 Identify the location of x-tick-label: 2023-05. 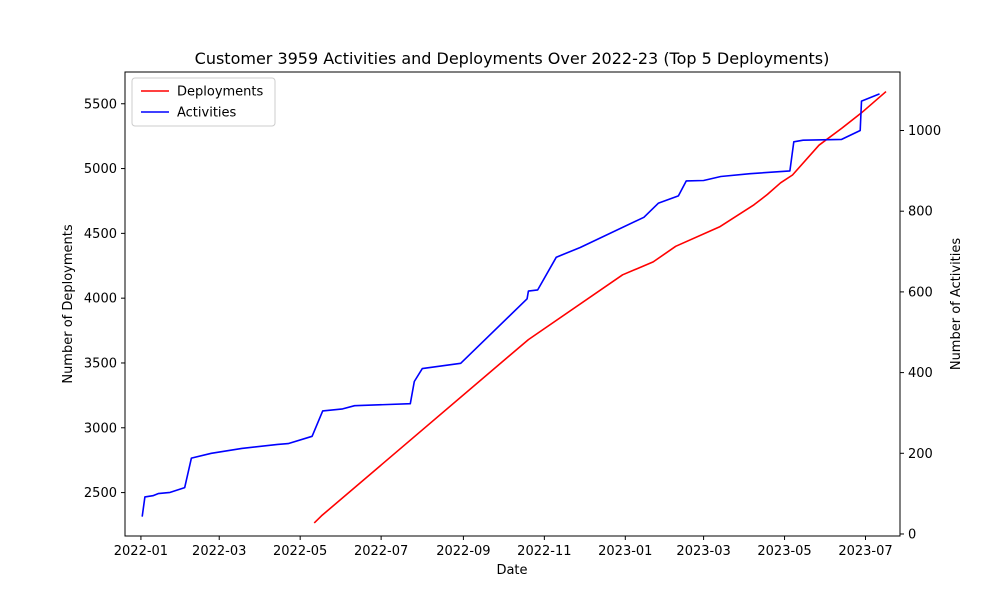
(784, 551).